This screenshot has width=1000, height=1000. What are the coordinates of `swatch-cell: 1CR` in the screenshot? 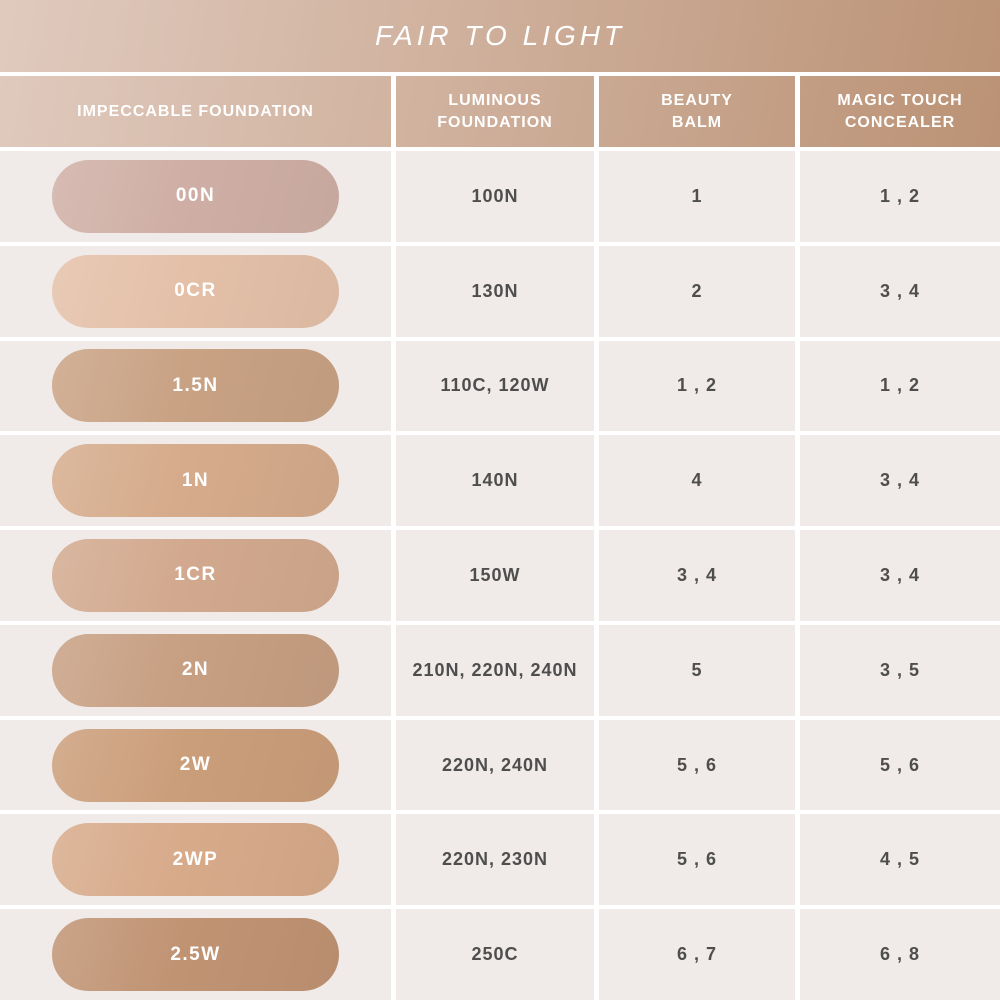 It's located at (195, 575).